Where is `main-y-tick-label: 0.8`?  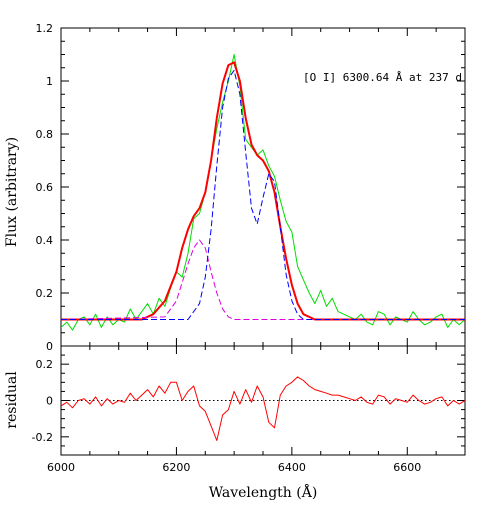 main-y-tick-label: 0.8 is located at coordinates (45, 134).